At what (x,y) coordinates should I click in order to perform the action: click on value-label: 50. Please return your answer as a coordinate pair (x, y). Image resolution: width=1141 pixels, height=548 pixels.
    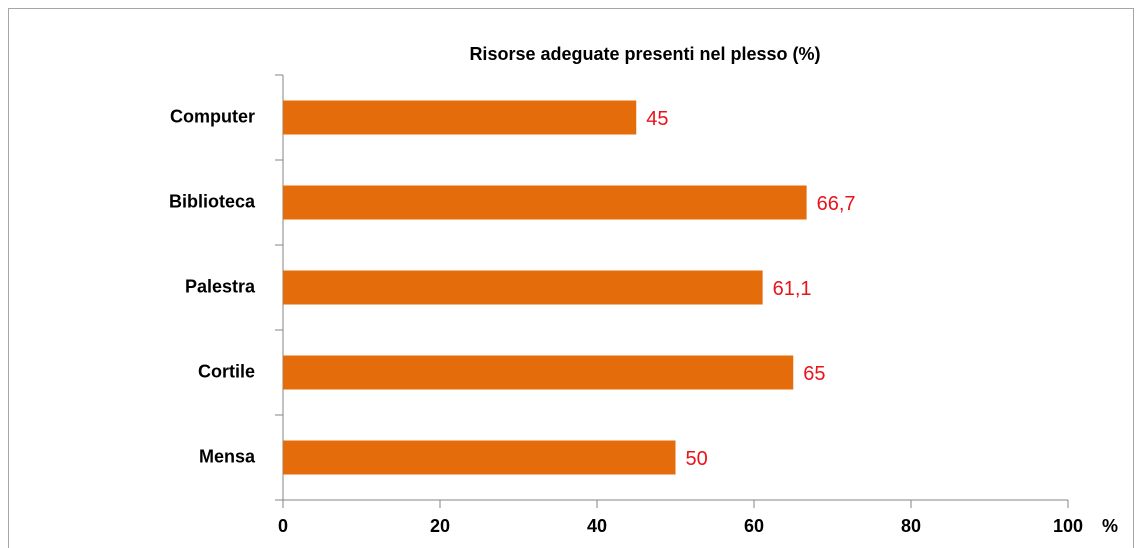
    Looking at the image, I should click on (697, 459).